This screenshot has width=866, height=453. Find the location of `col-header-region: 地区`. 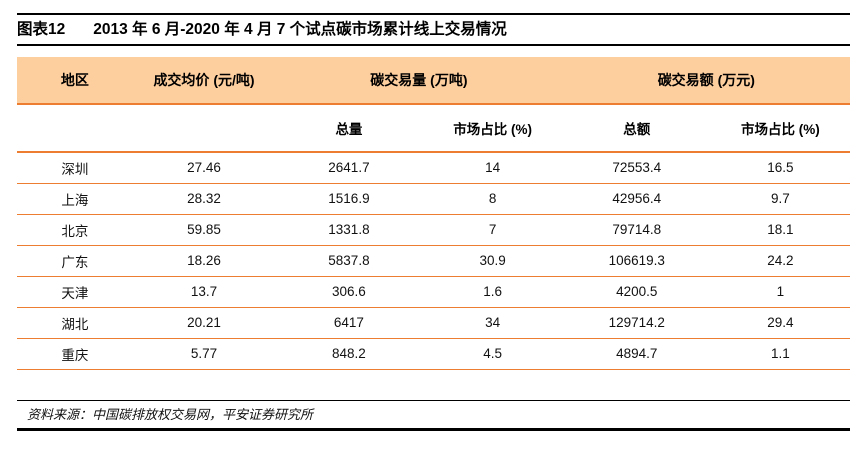

col-header-region: 地区 is located at coordinates (75, 81).